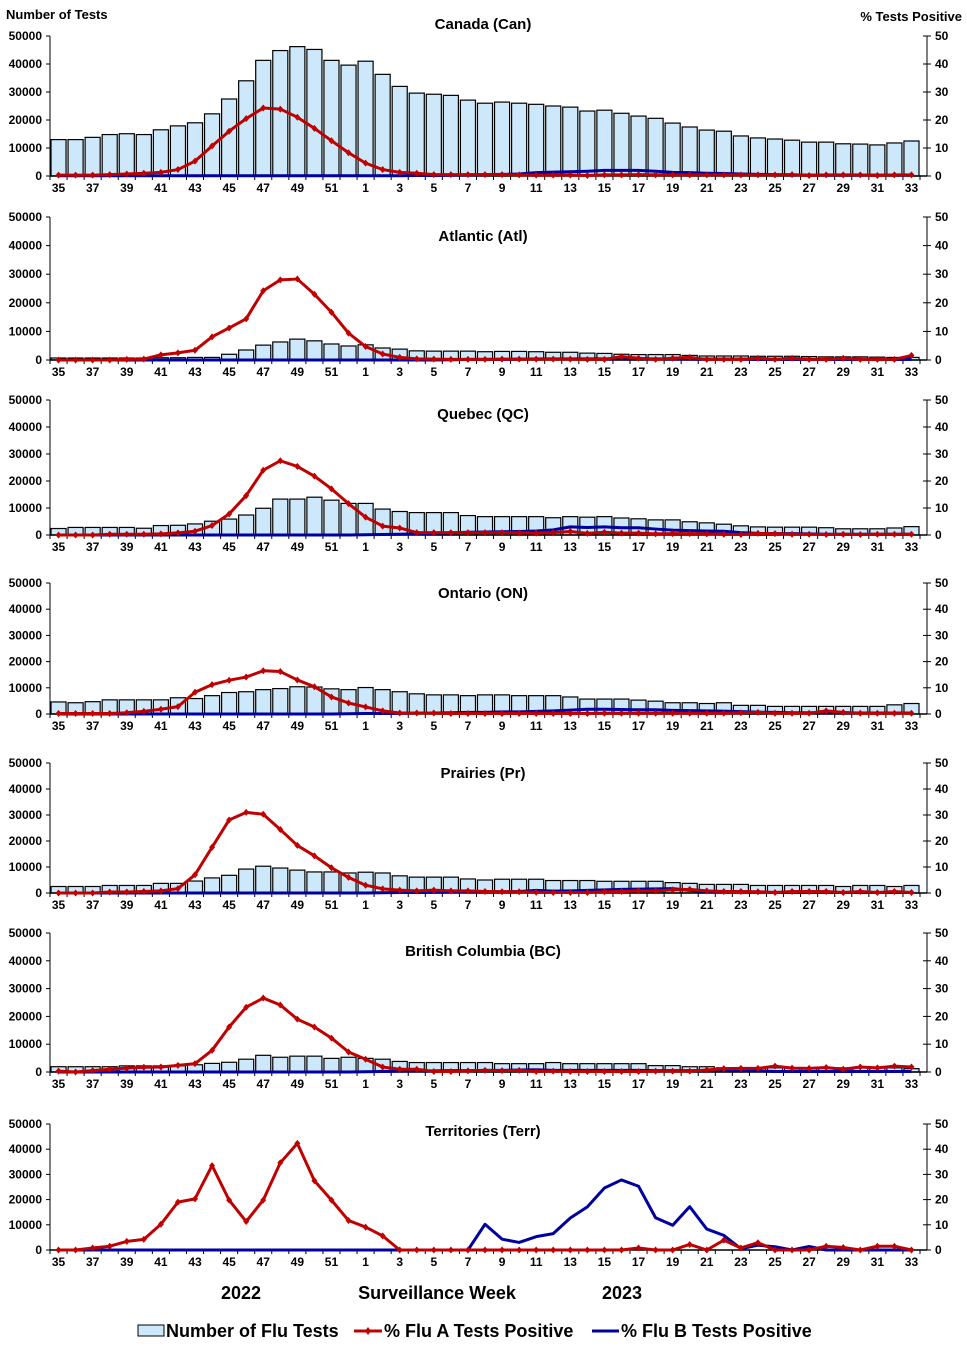  What do you see at coordinates (229, 1084) in the screenshot?
I see `x-tick-label: 45` at bounding box center [229, 1084].